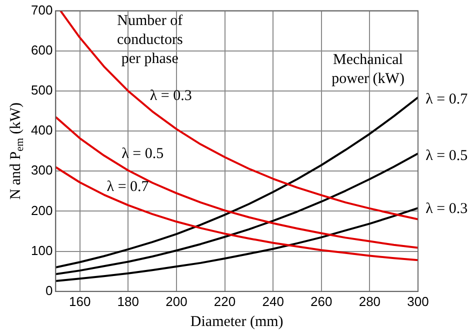 The width and height of the screenshot is (474, 331). What do you see at coordinates (41, 130) in the screenshot?
I see `y-tick-label: 400` at bounding box center [41, 130].